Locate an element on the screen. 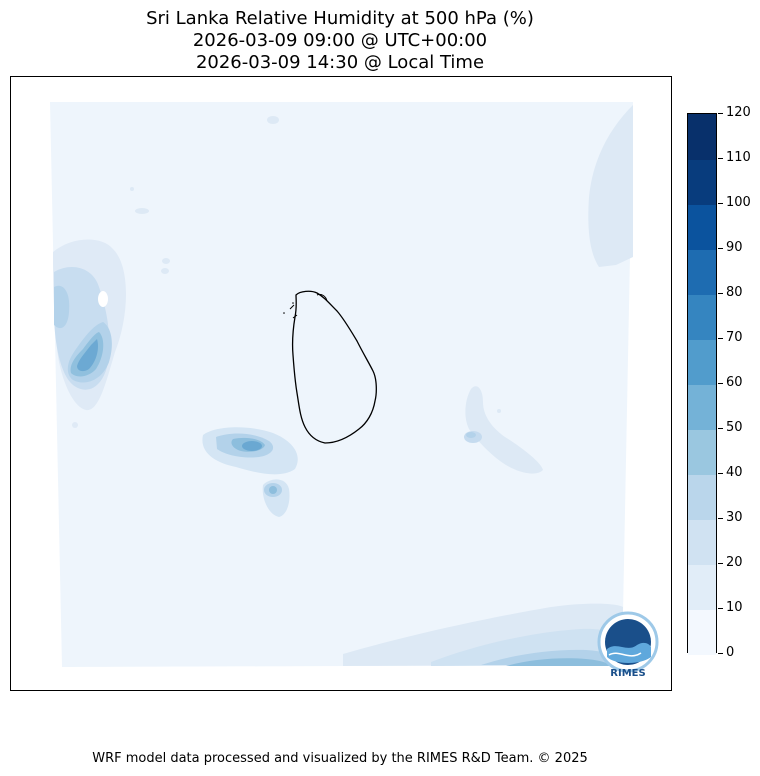  rimes-logo: RIMES is located at coordinates (628, 645).